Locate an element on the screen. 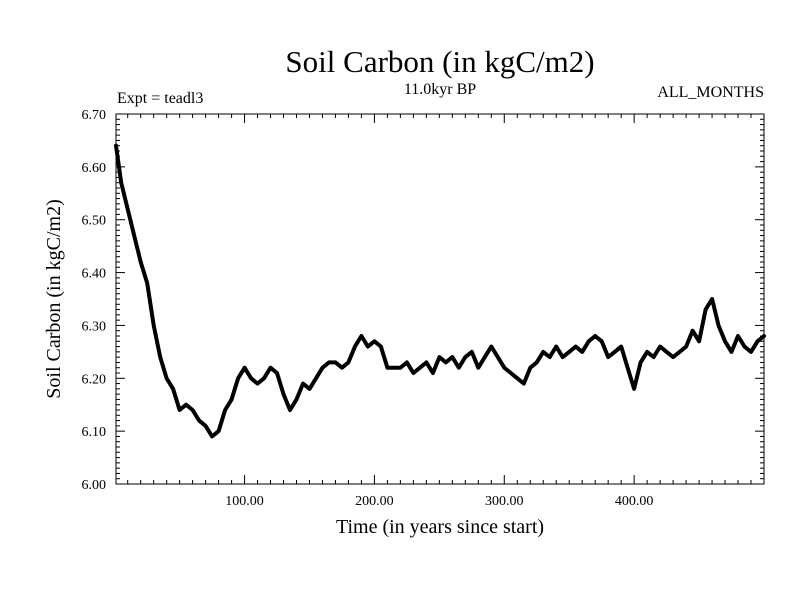  y-tick-label: 6.10 is located at coordinates (94, 432).